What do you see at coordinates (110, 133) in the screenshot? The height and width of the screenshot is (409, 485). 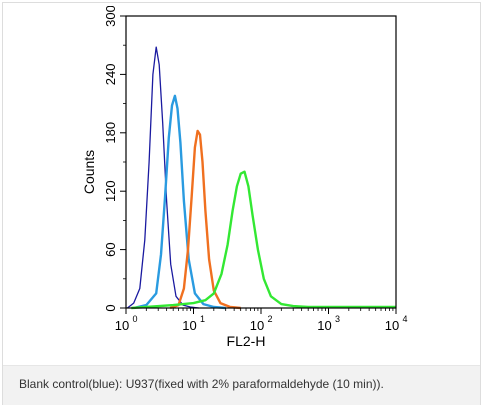 I see `y-tick-label: 180` at bounding box center [110, 133].